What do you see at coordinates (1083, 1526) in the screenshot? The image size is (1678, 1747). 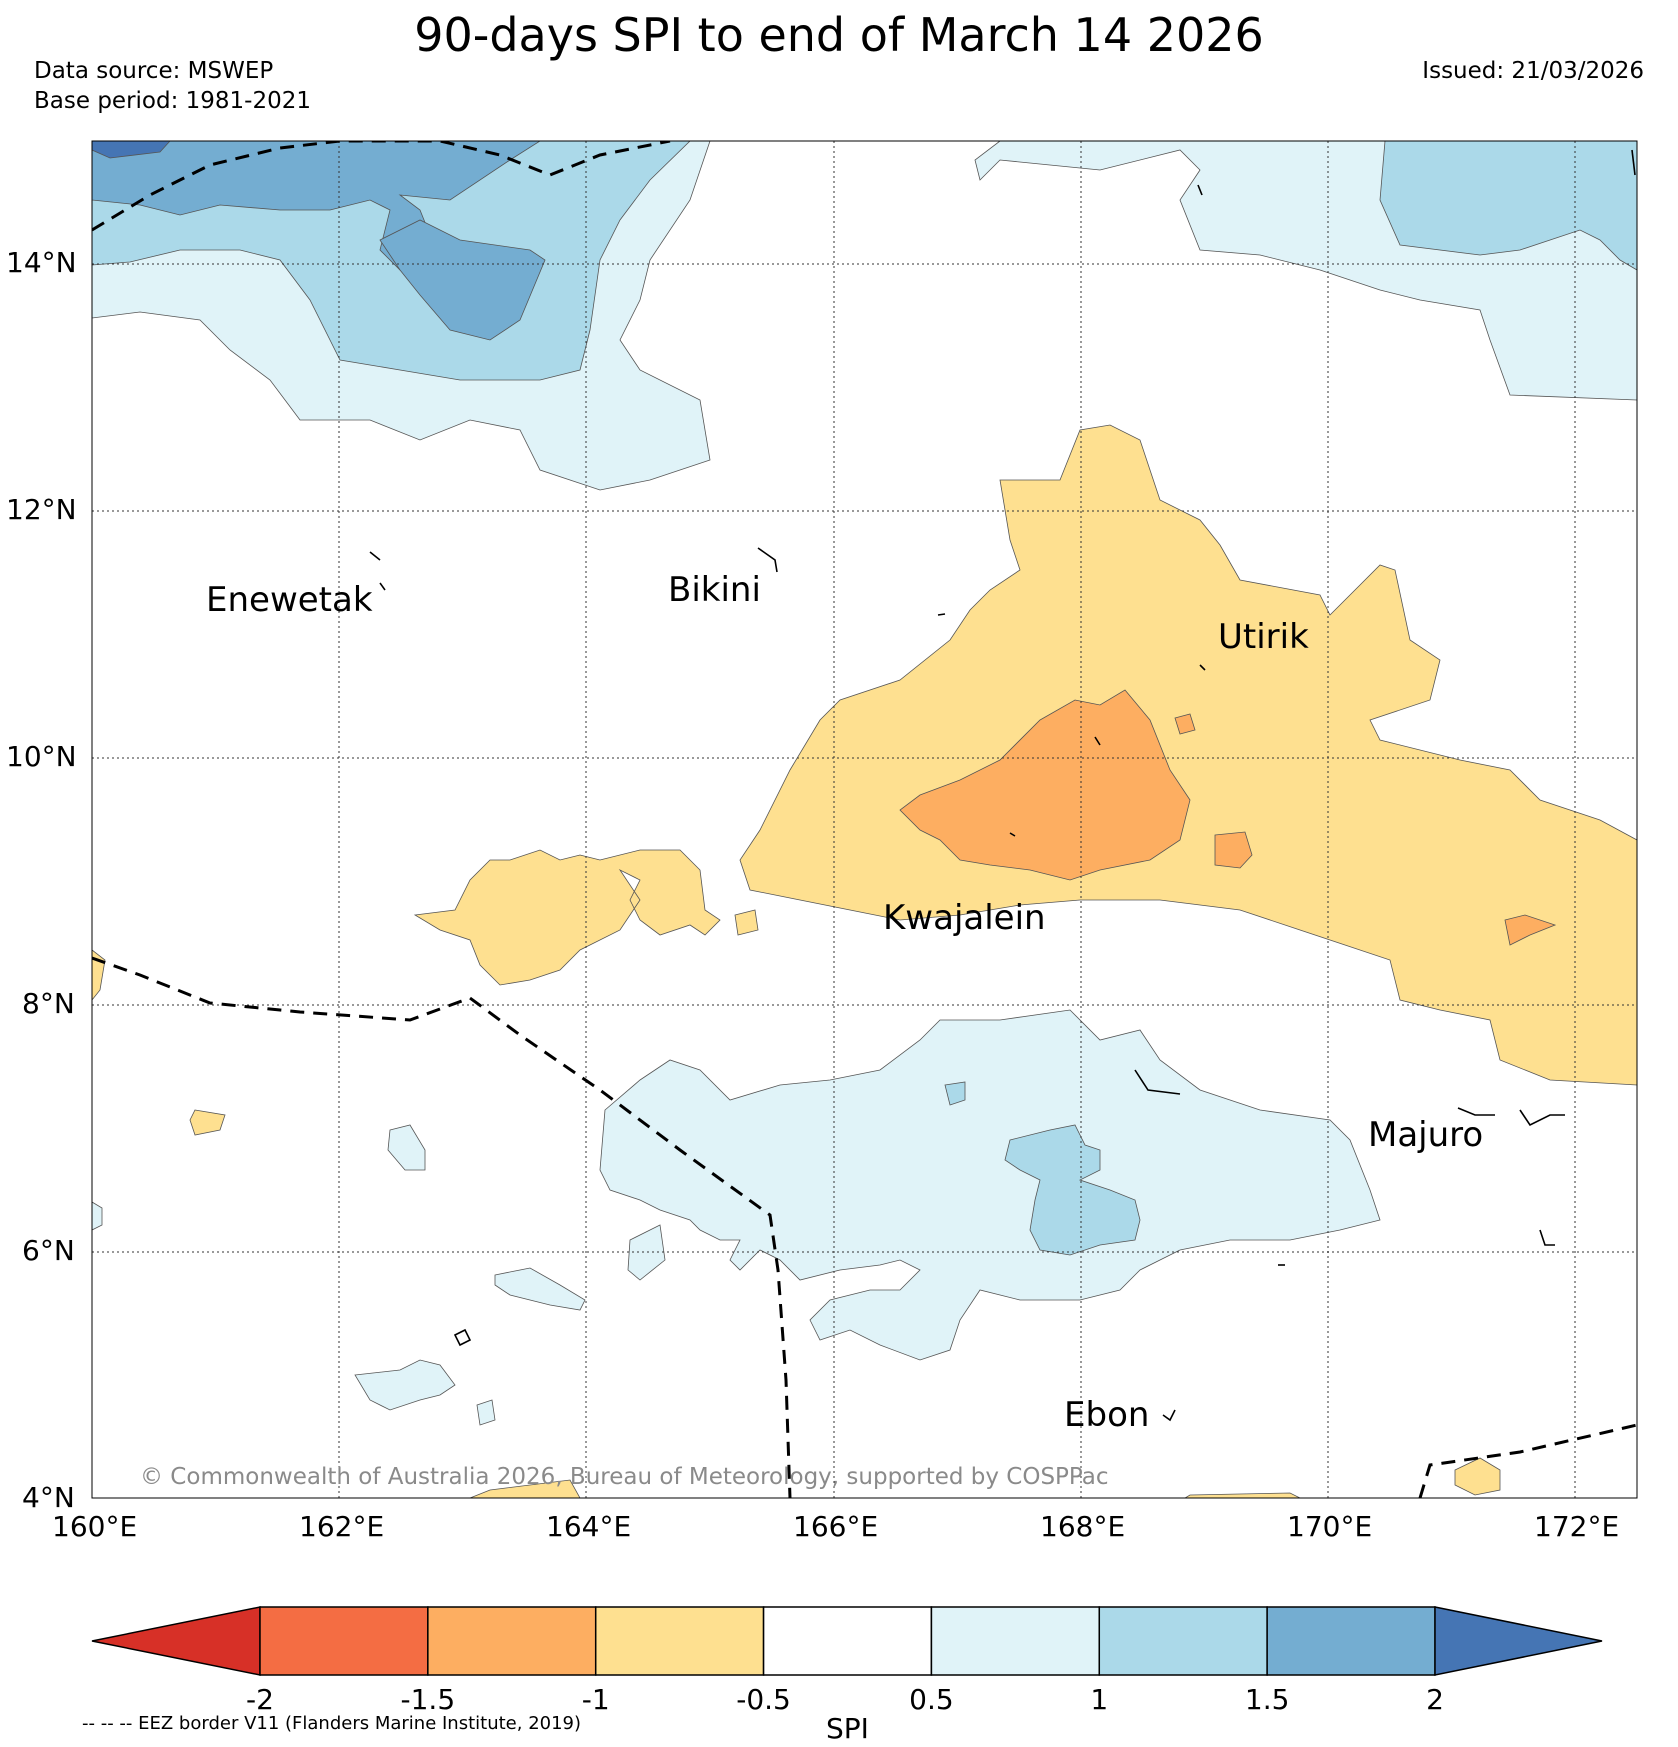 I see `lon-label-168e: 168°E` at bounding box center [1083, 1526].